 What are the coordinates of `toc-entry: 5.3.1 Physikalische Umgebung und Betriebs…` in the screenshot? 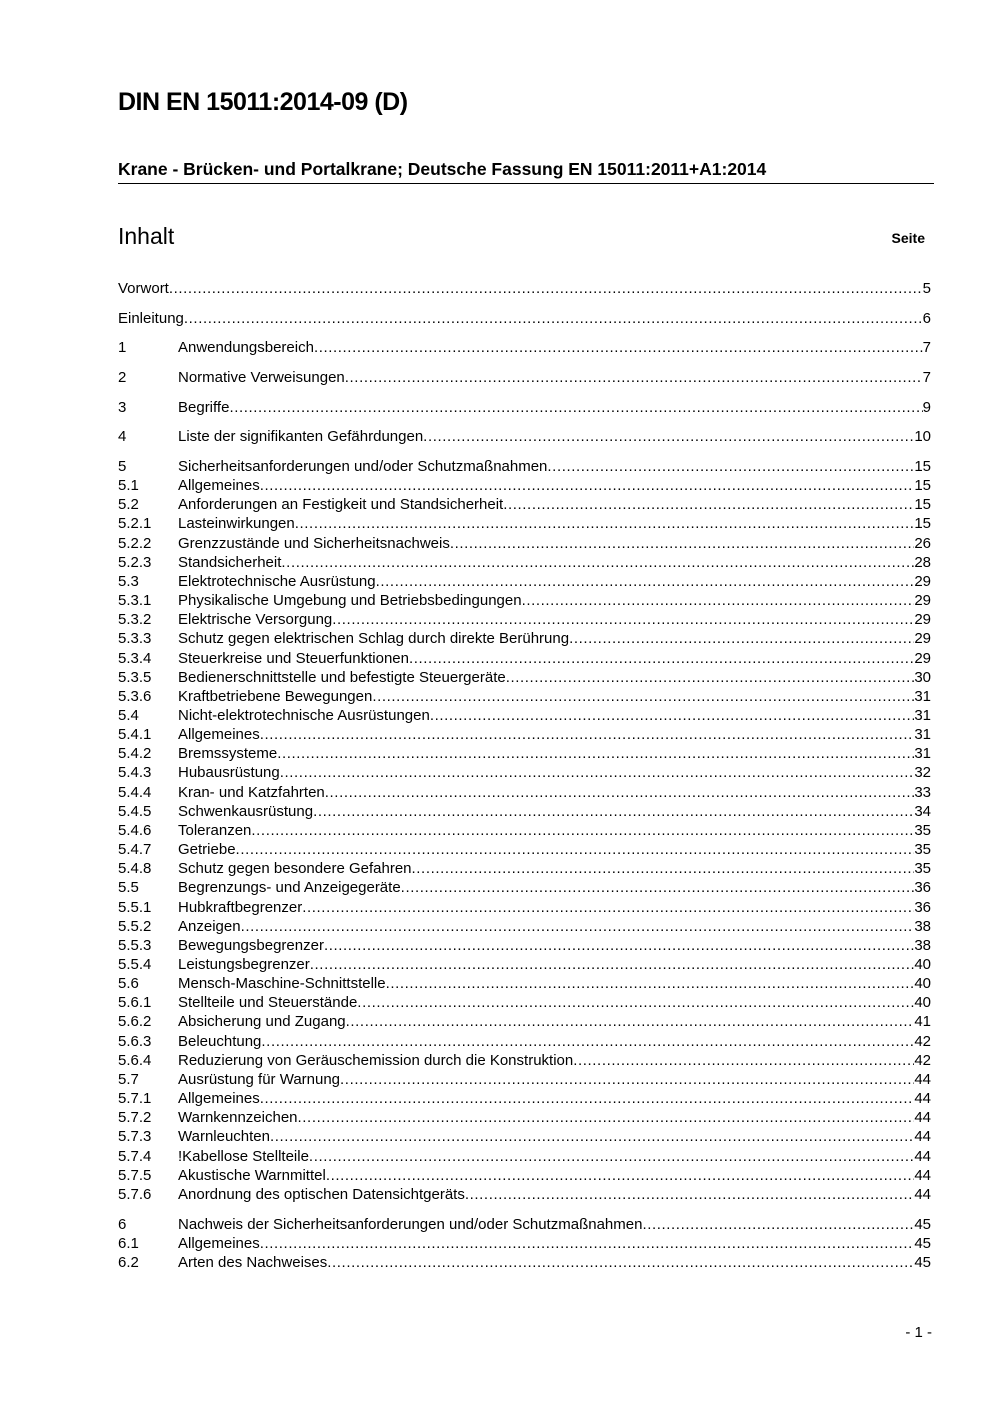 It's located at (524, 600).